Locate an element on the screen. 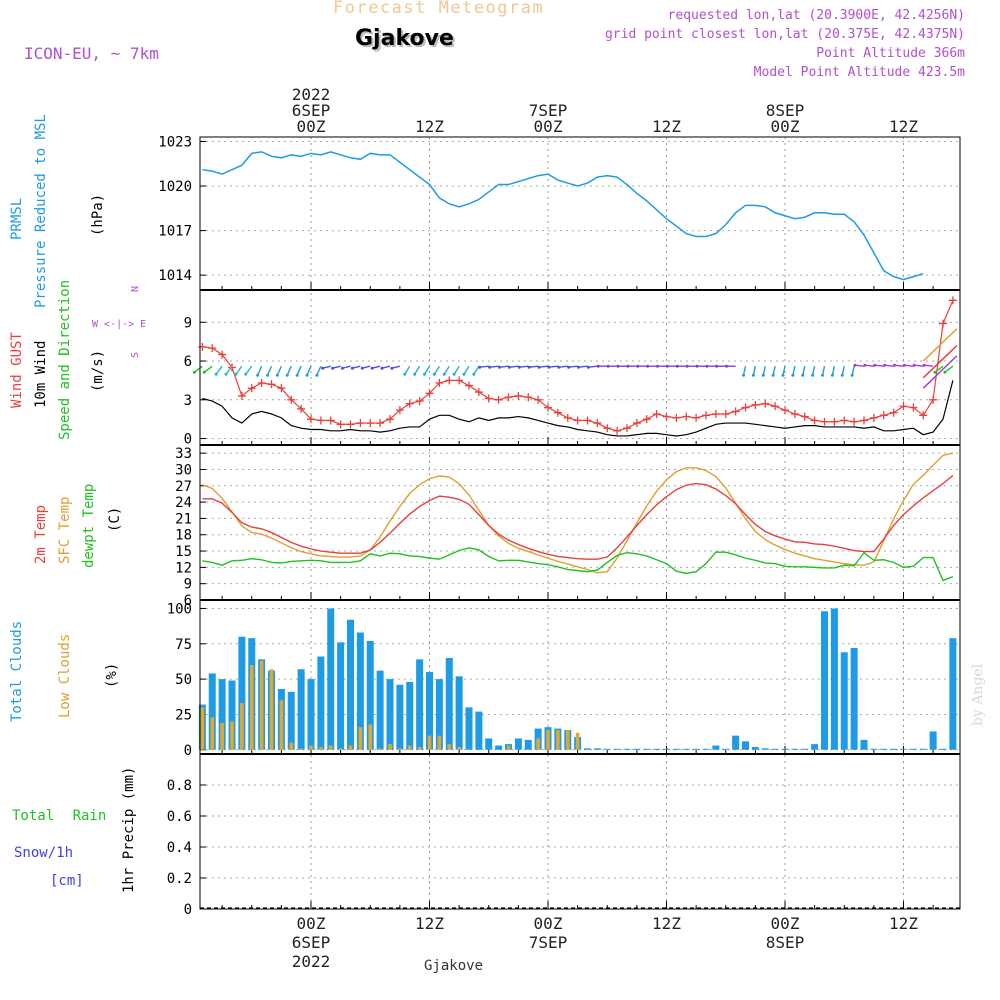 The width and height of the screenshot is (1000, 1000). y-tick-label: 12 is located at coordinates (183, 568).